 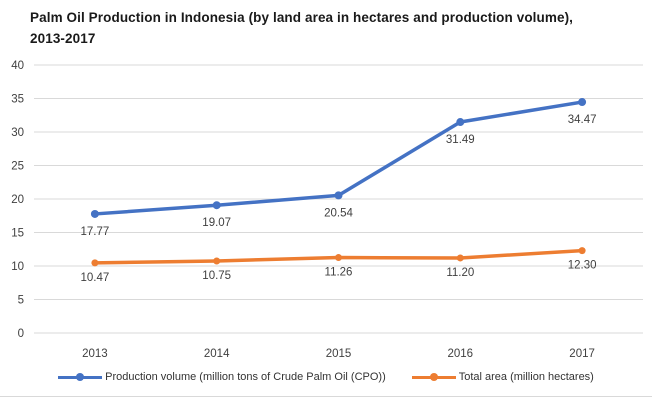 What do you see at coordinates (582, 354) in the screenshot?
I see `x-axis-tick-label: 2017` at bounding box center [582, 354].